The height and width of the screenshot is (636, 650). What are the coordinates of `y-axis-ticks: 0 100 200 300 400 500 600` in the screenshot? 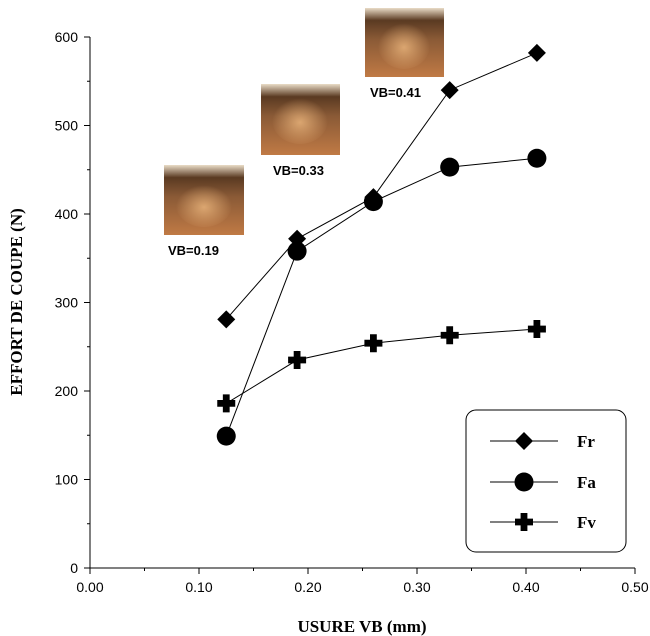 It's located at (72, 302).